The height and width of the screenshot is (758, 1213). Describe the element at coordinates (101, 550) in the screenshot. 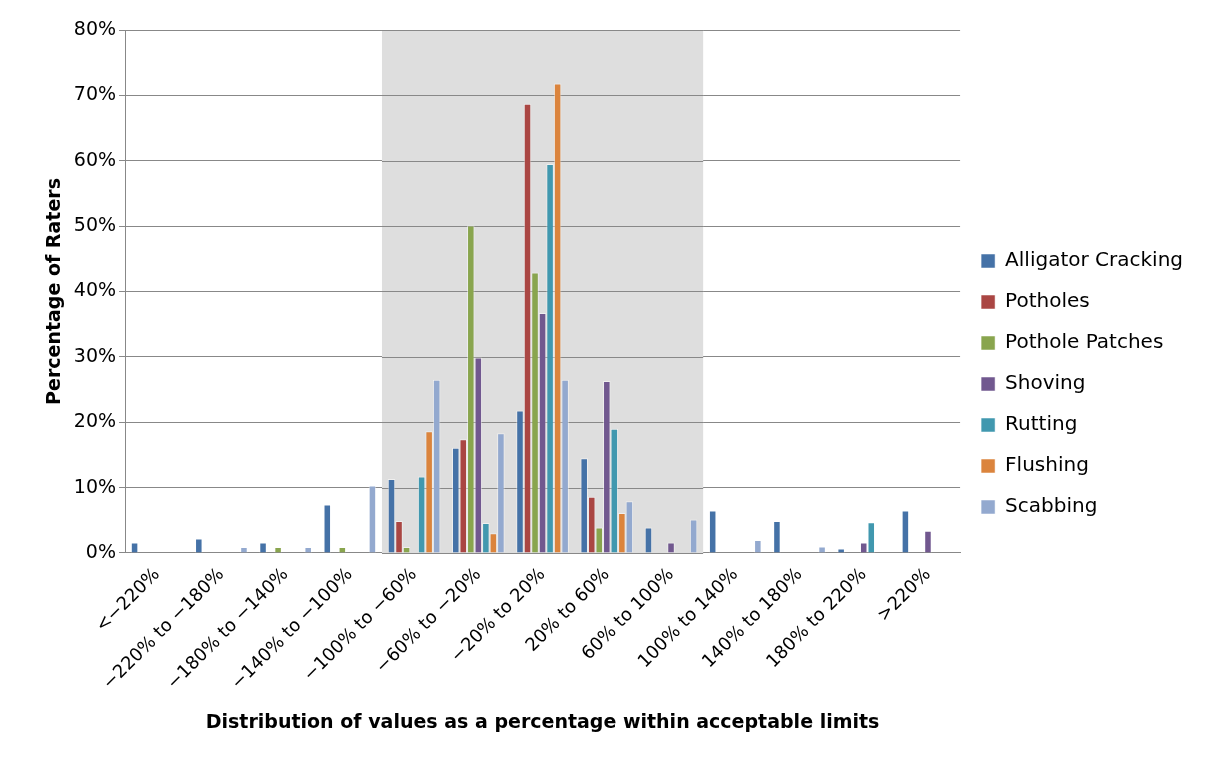

I see `y-tick-label: 0%` at that location.